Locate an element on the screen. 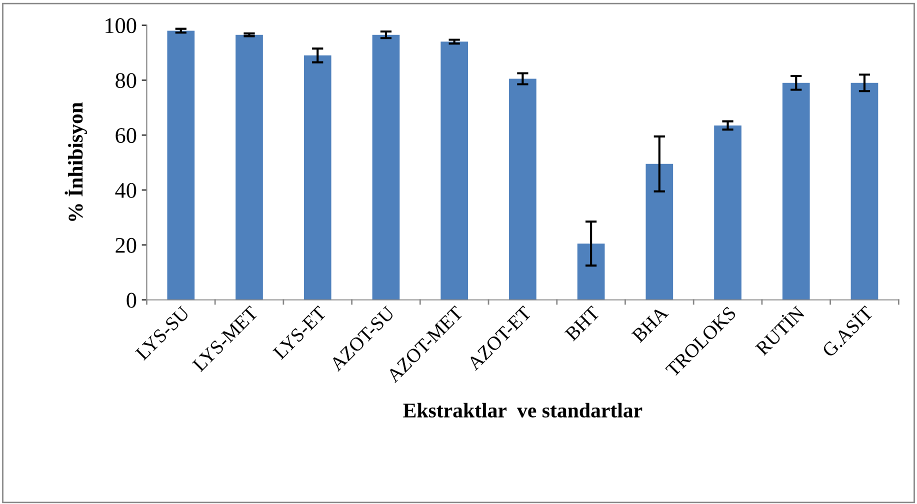 The width and height of the screenshot is (917, 504). x-axis-title: Ekstraktlar ve standartlar is located at coordinates (522, 410).